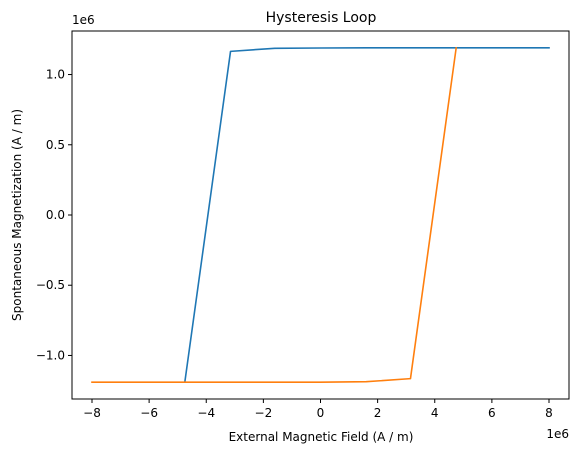 Image resolution: width=579 pixels, height=453 pixels. Describe the element at coordinates (50, 285) in the screenshot. I see `y-tick-label: −0.5` at that location.